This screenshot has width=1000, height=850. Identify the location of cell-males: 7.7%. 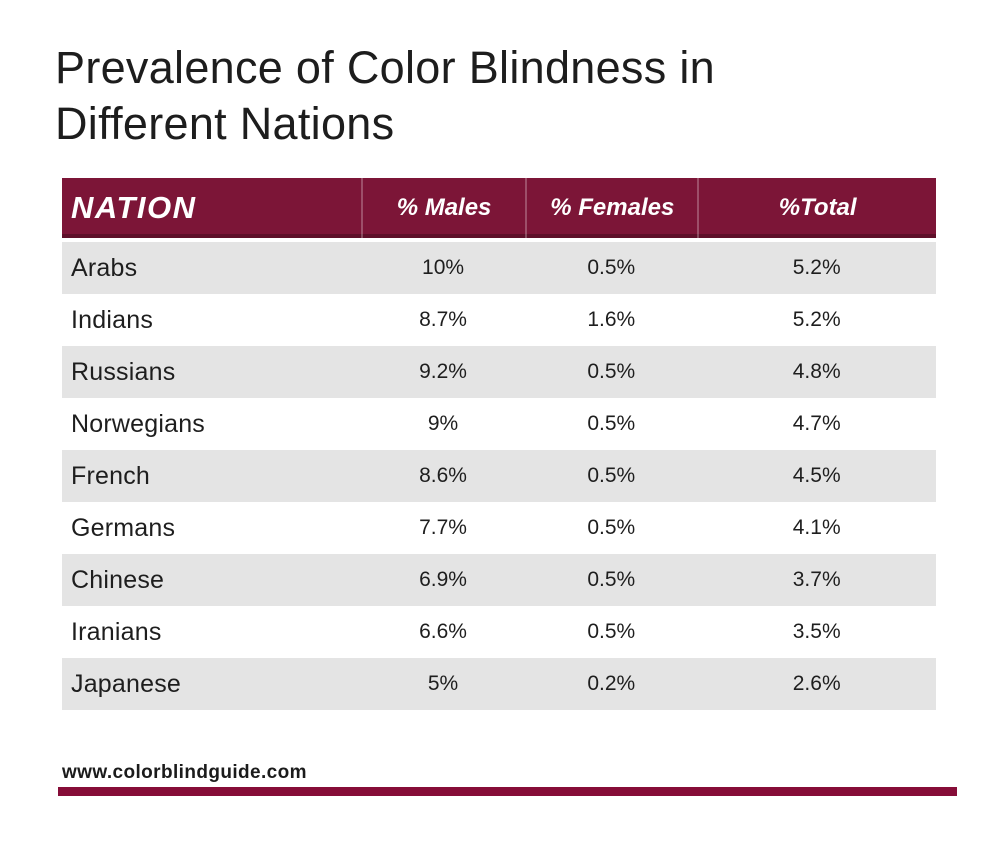
(443, 527).